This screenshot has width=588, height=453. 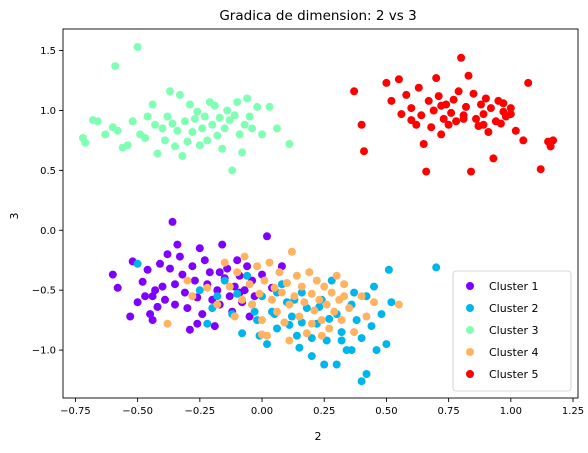 I want to click on y-tick-label: −1.0, so click(x=44, y=351).